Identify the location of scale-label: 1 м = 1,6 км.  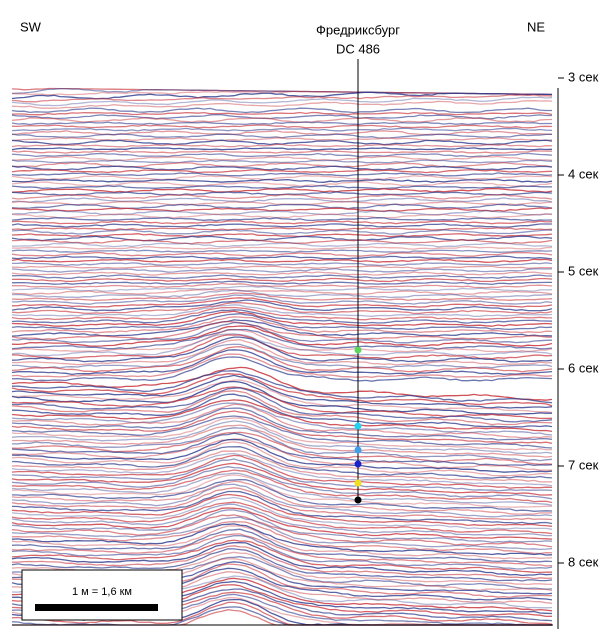
(102, 592).